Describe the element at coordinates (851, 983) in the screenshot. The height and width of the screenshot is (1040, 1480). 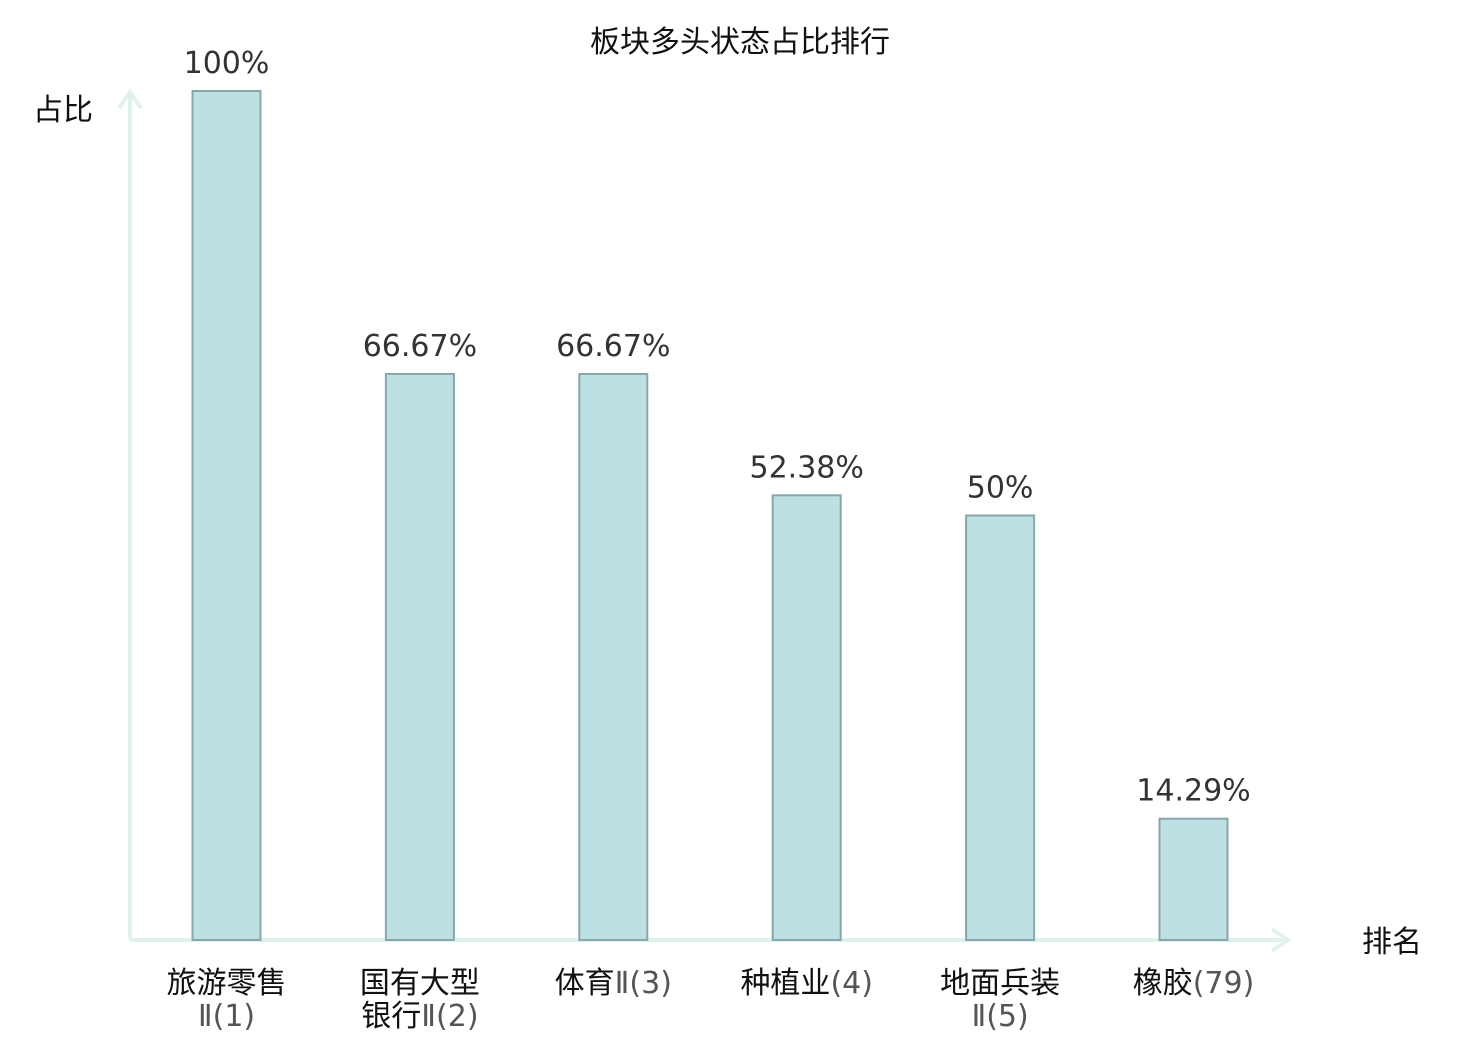
I see `category-rank: (4)` at that location.